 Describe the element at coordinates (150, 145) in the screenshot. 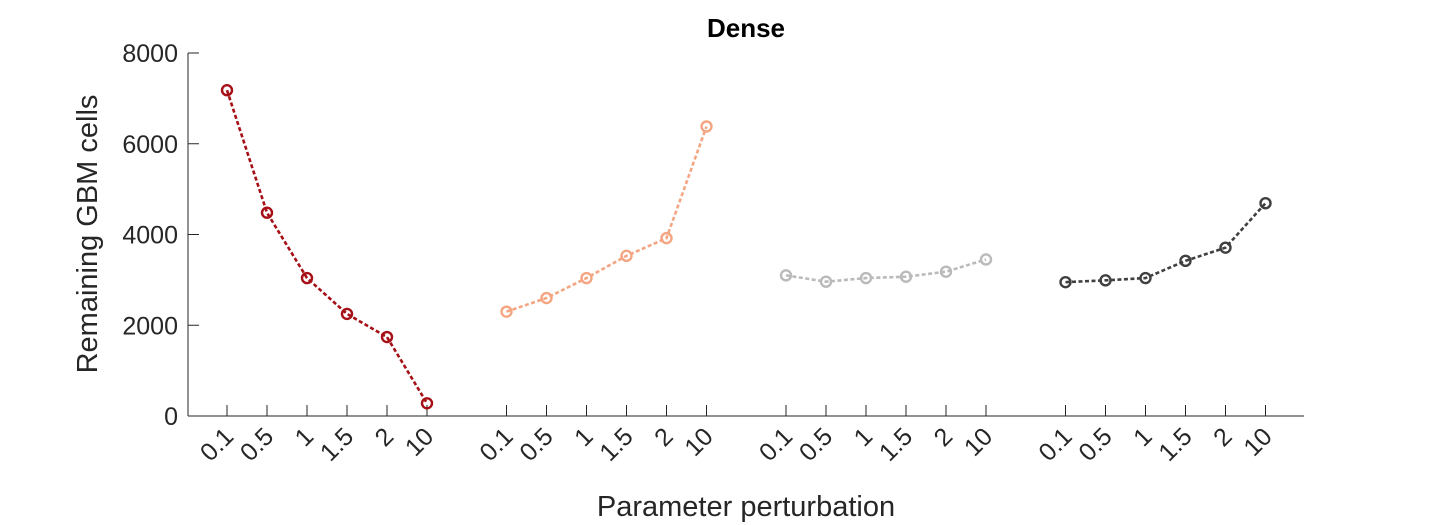

I see `y-tick-label: 6000` at that location.